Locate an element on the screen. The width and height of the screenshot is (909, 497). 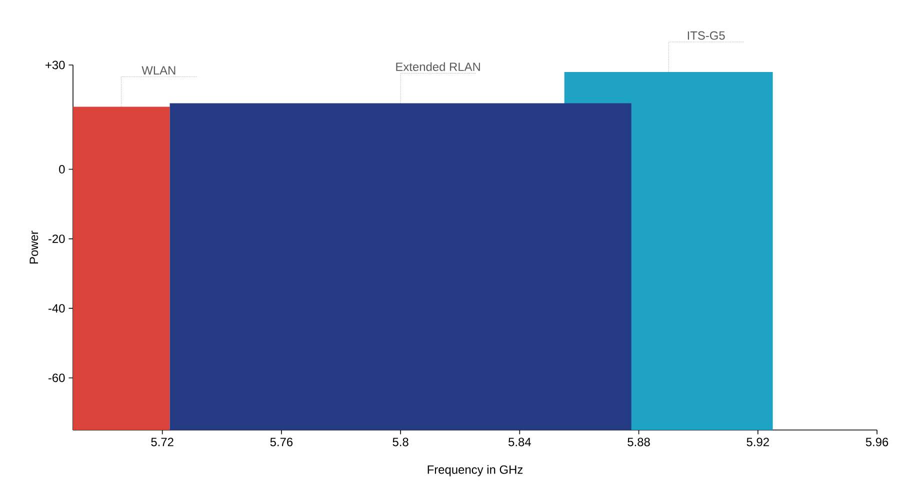
y-tick-label: -60 is located at coordinates (56, 378).